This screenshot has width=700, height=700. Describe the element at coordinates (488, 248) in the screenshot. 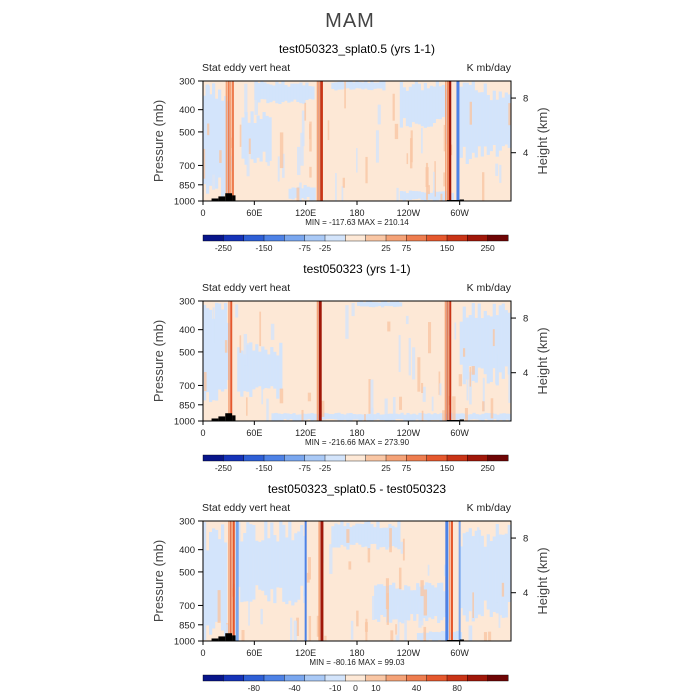

I see `colorbar-label: 250` at that location.